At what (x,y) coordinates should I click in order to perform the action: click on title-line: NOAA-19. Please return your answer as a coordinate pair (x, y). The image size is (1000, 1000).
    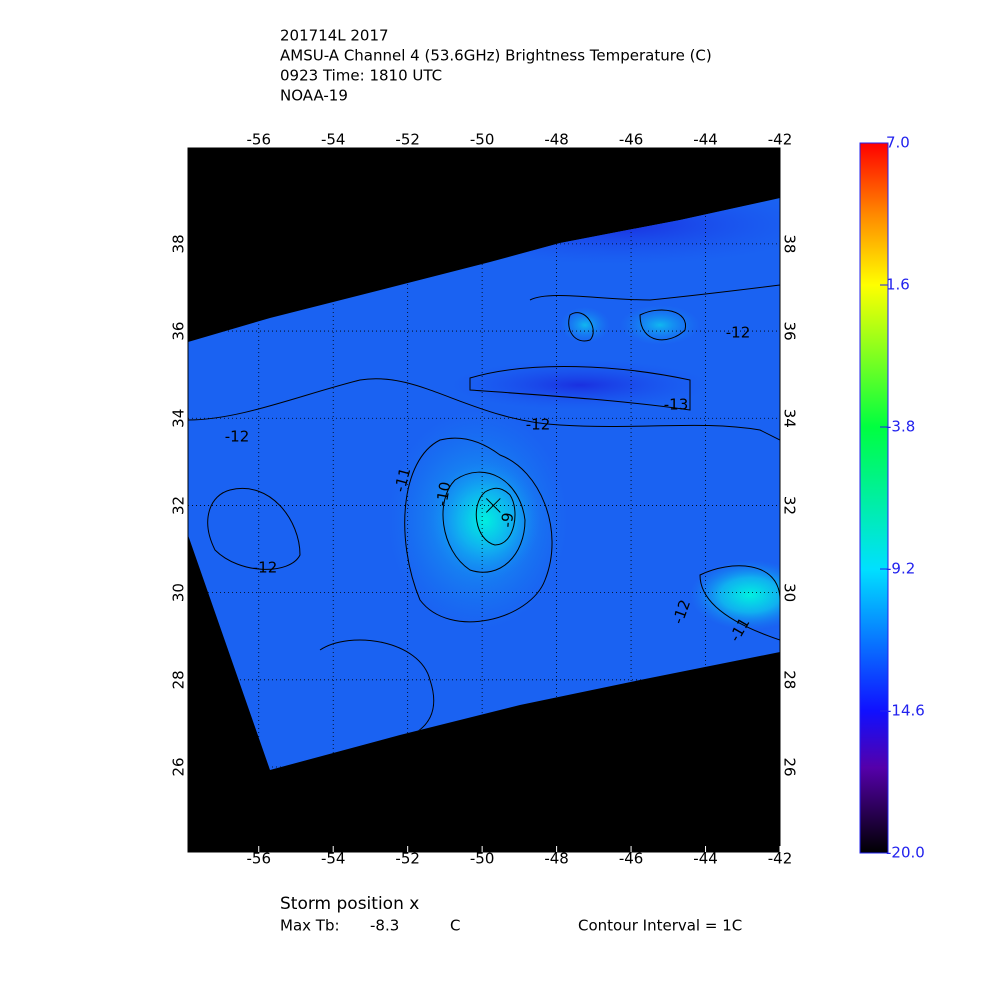
    Looking at the image, I should click on (314, 96).